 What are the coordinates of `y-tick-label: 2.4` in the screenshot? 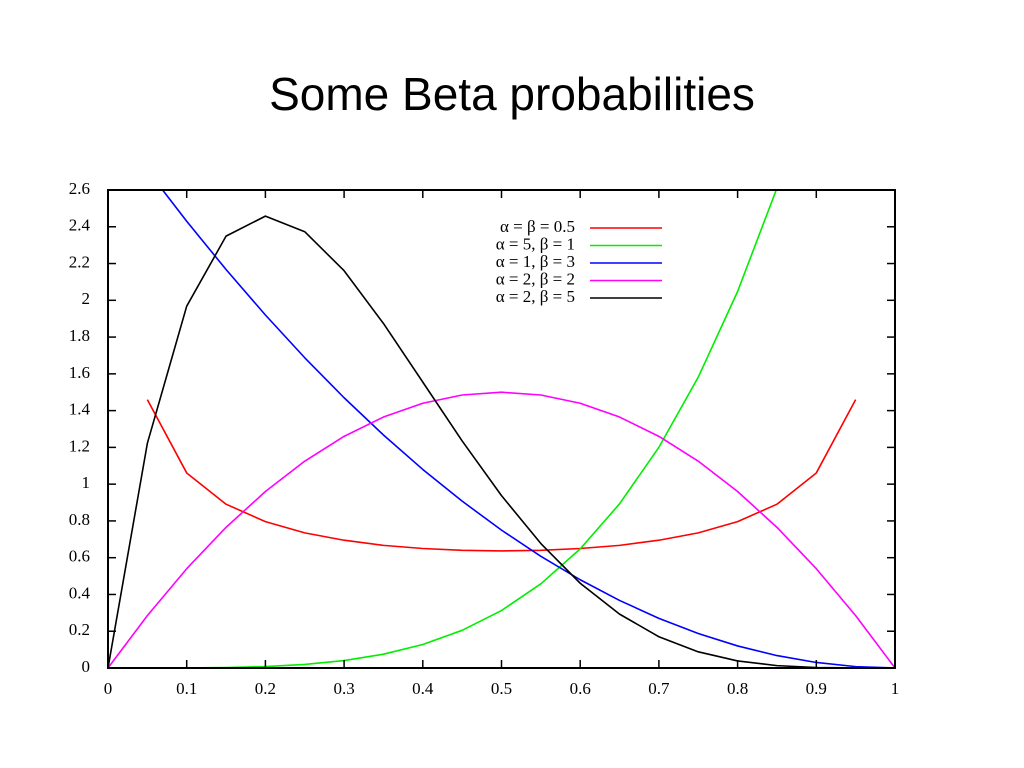 It's located at (80, 225).